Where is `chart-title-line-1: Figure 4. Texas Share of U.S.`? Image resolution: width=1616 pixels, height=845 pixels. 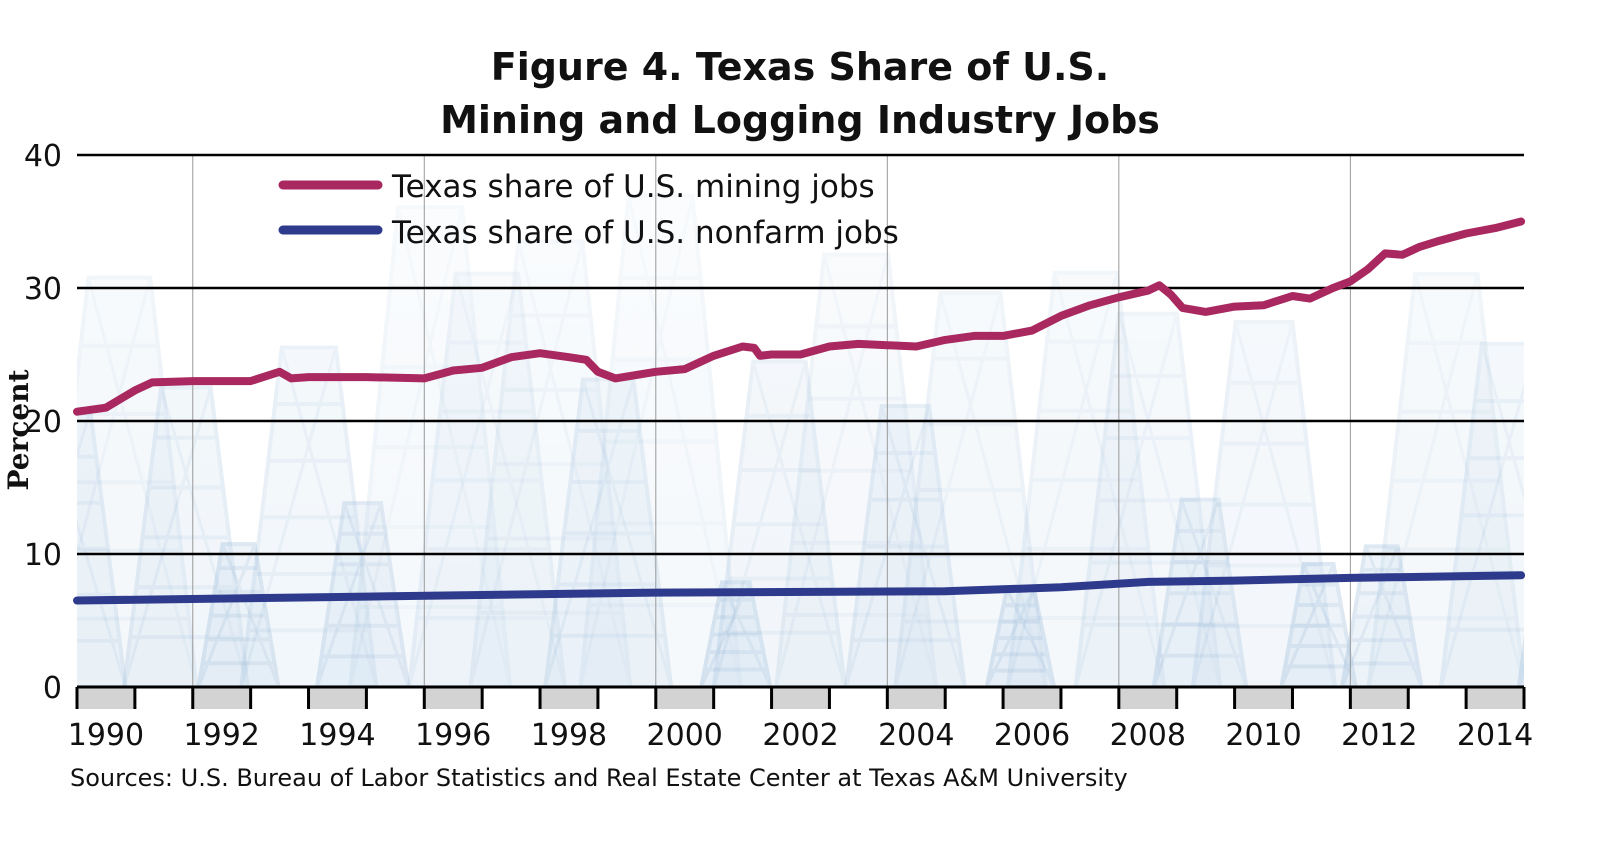 chart-title-line-1: Figure 4. Texas Share of U.S. is located at coordinates (800, 67).